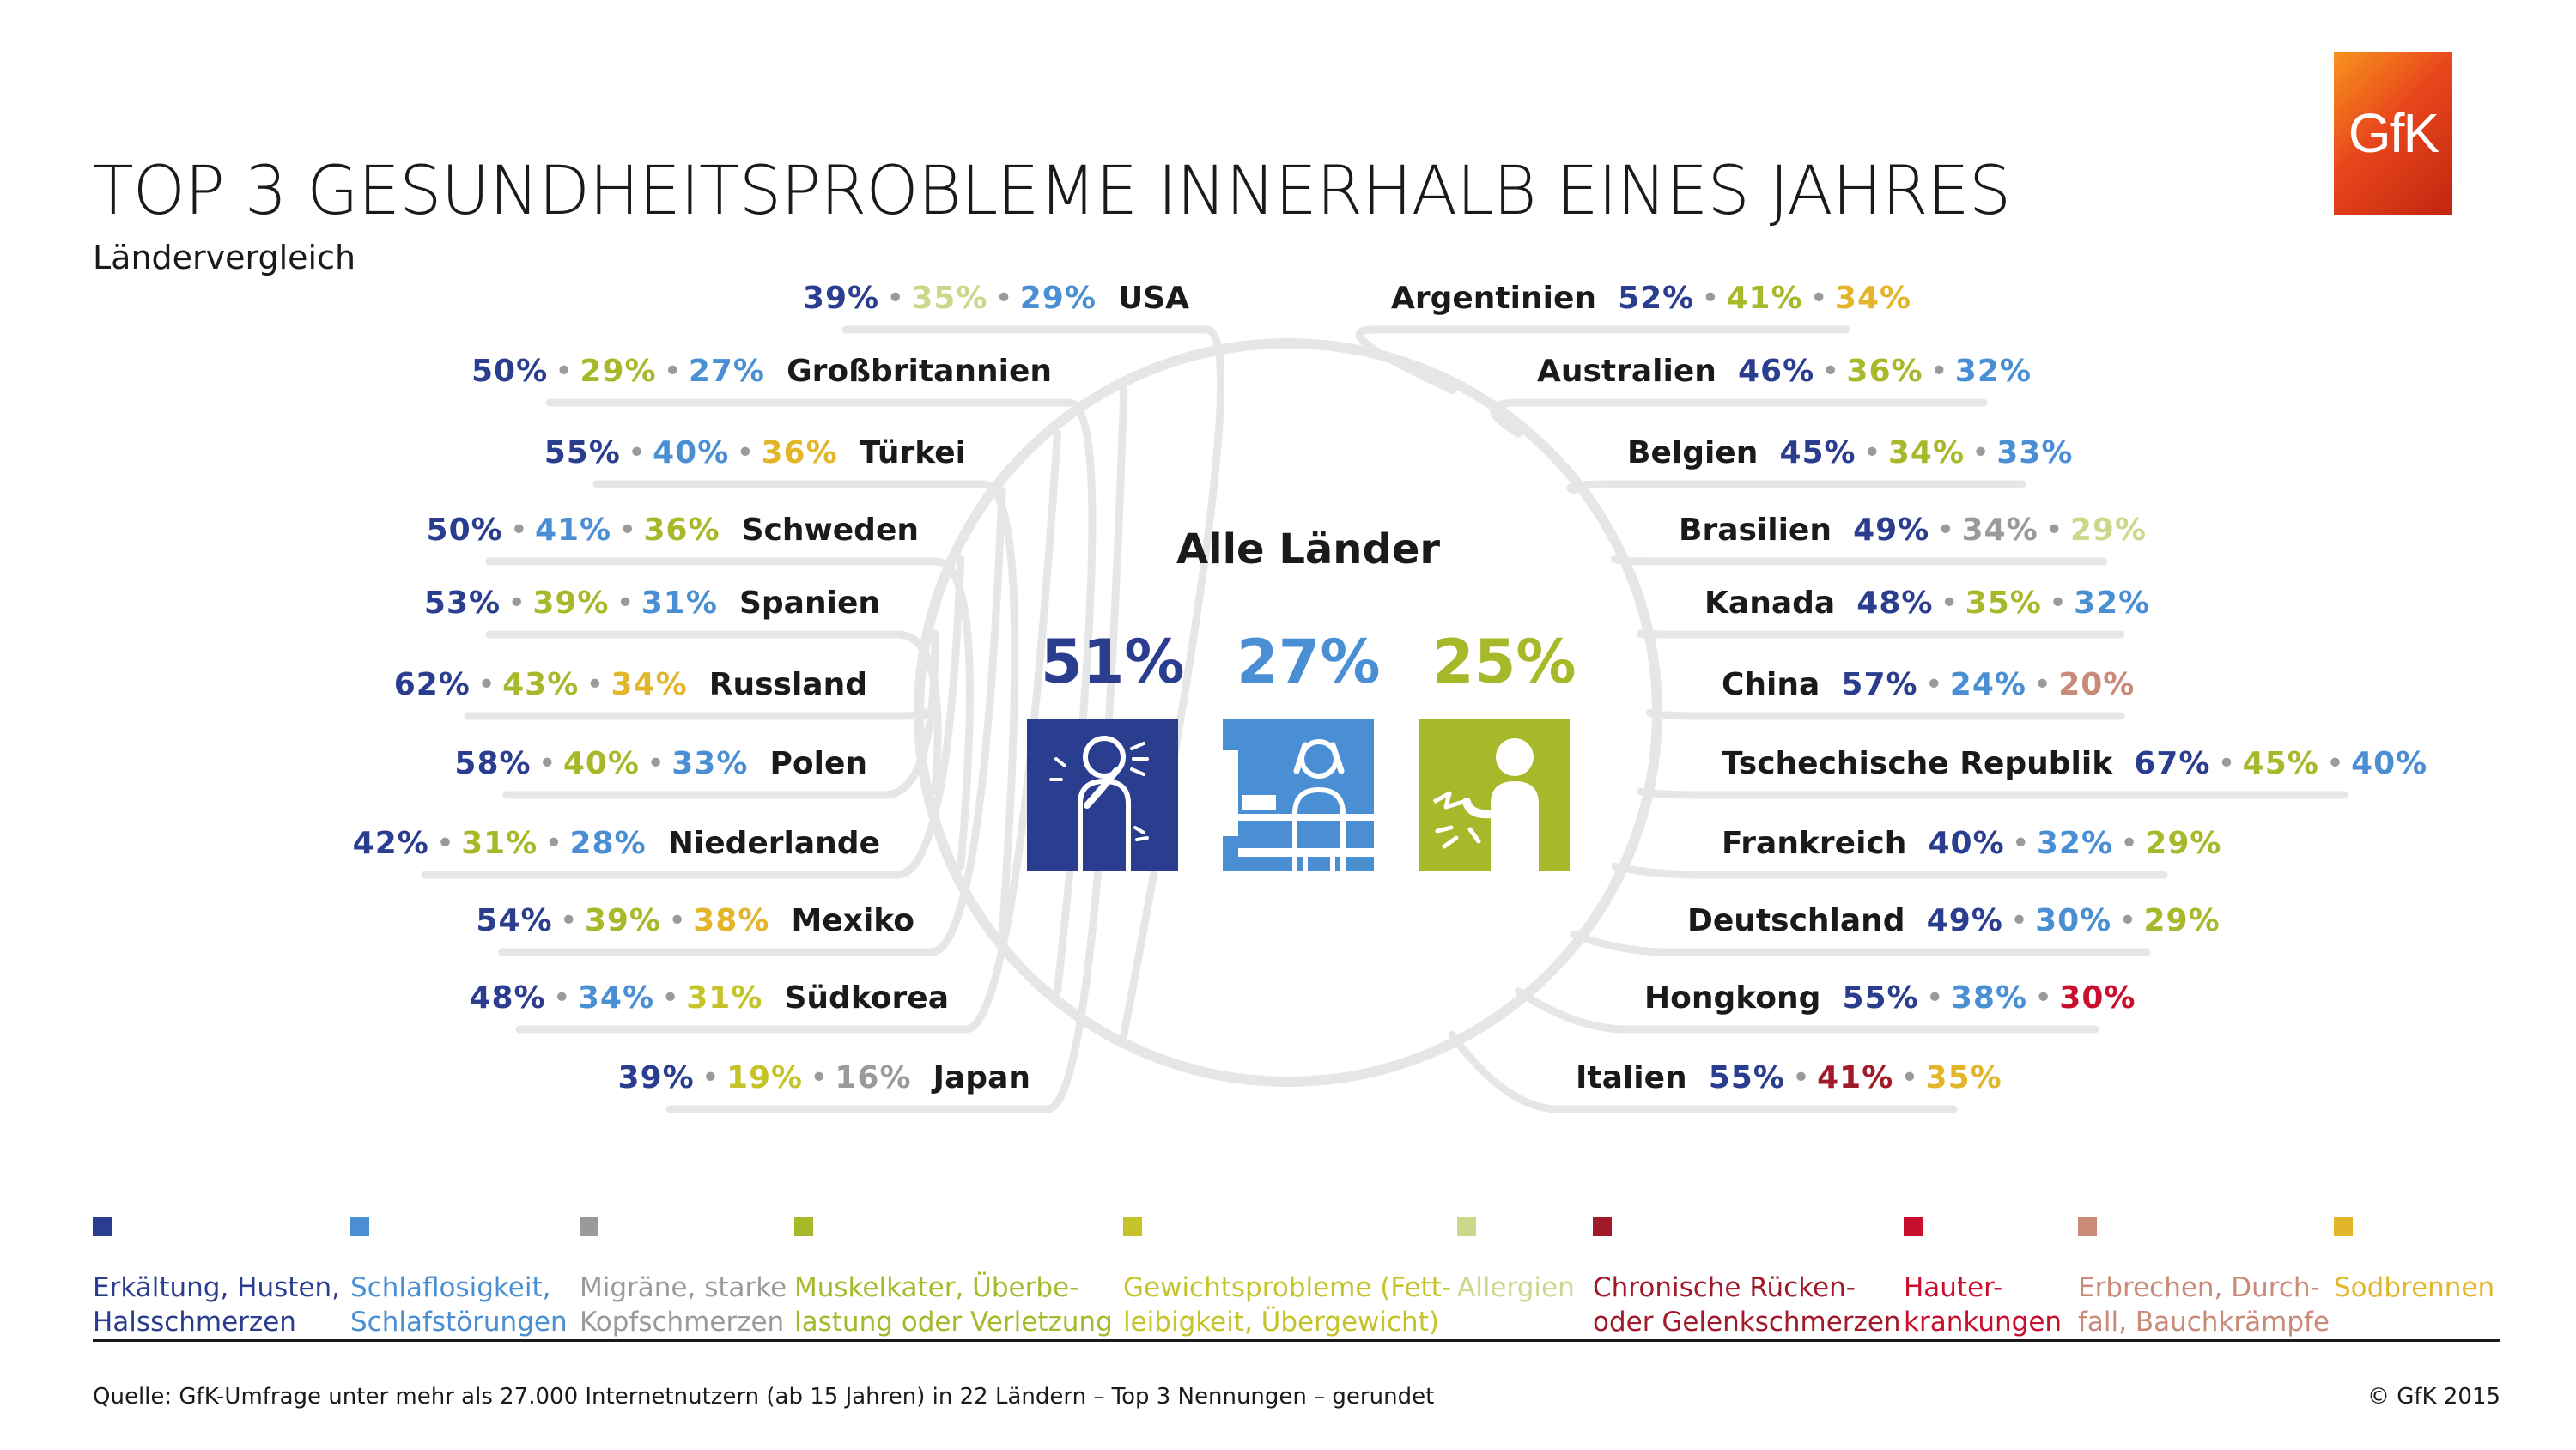 This screenshot has height=1450, width=2576. Describe the element at coordinates (510, 371) in the screenshot. I see `percentage-value: 50%` at that location.